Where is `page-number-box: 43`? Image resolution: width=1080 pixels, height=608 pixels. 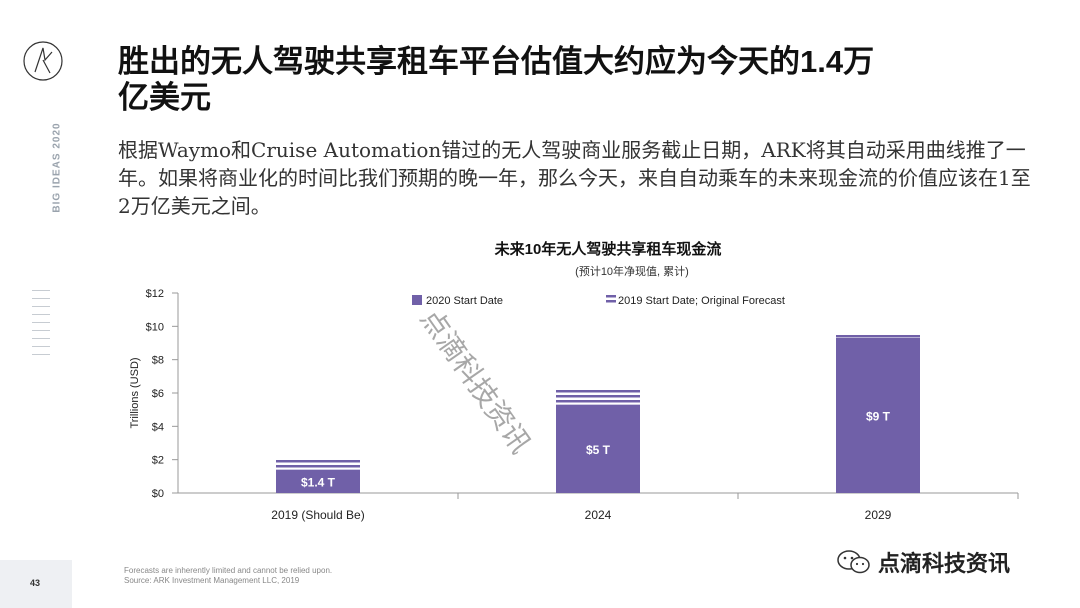 page-number-box: 43 is located at coordinates (36, 584).